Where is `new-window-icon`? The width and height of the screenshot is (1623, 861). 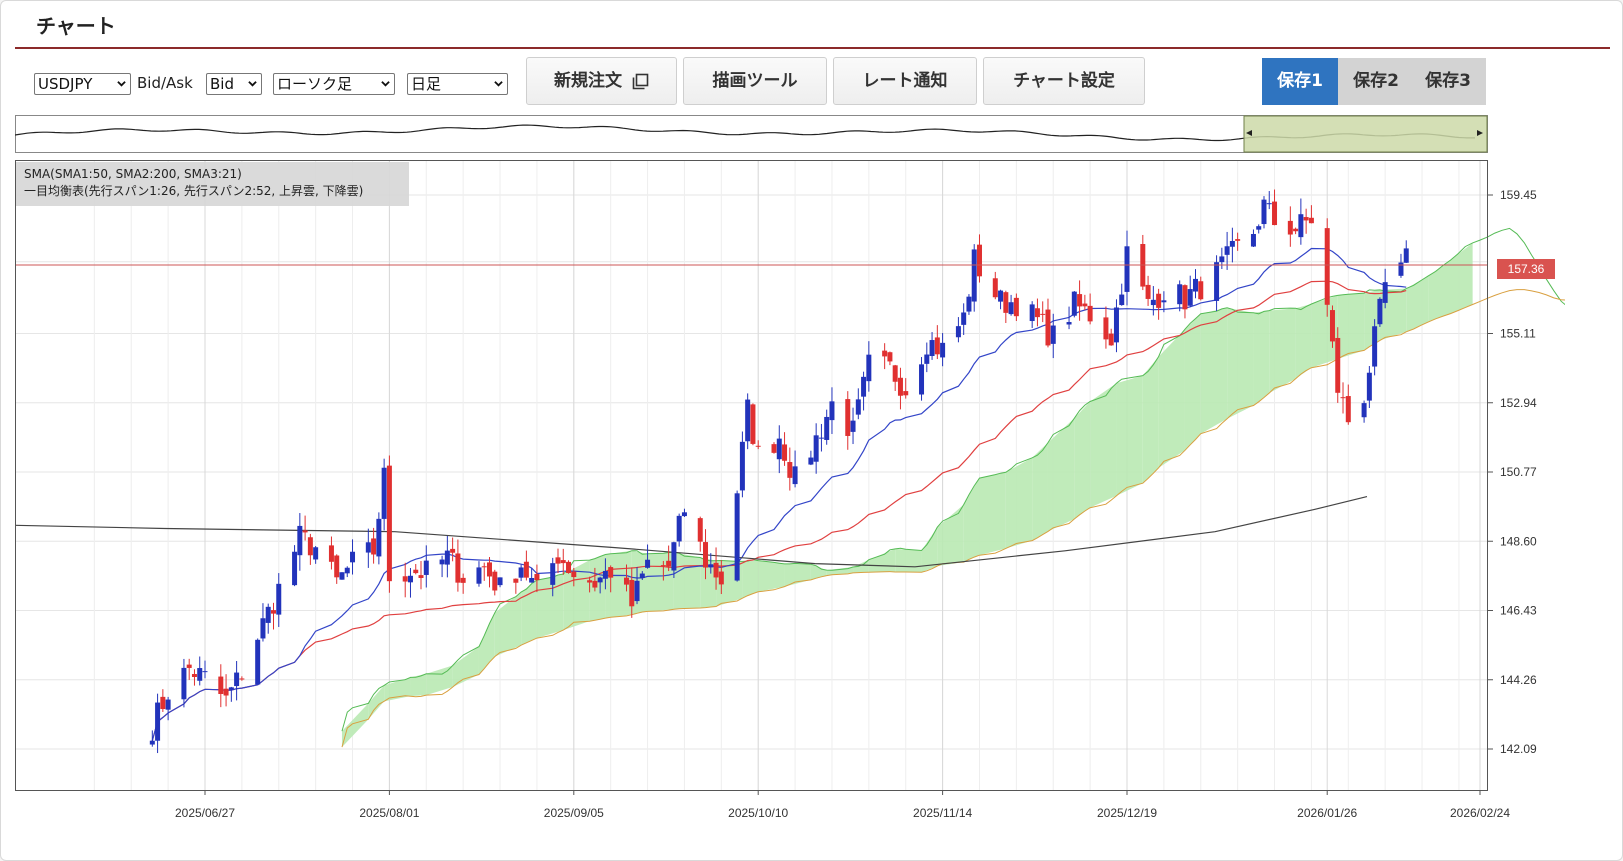
new-window-icon is located at coordinates (640, 81).